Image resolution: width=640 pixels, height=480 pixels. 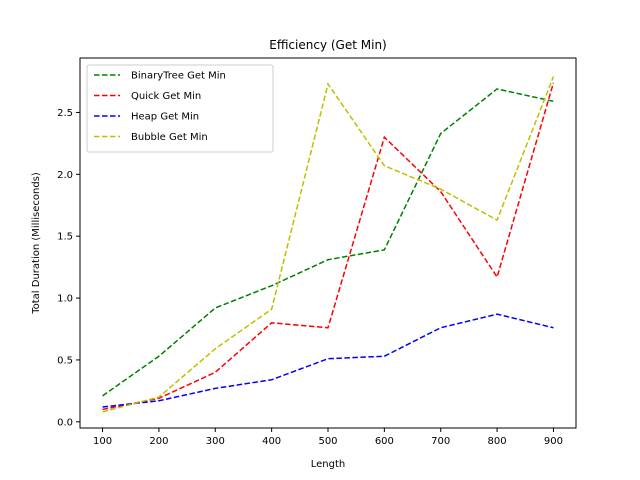 I want to click on y-axis-label: Total Duration (Milliseconds), so click(x=36, y=243).